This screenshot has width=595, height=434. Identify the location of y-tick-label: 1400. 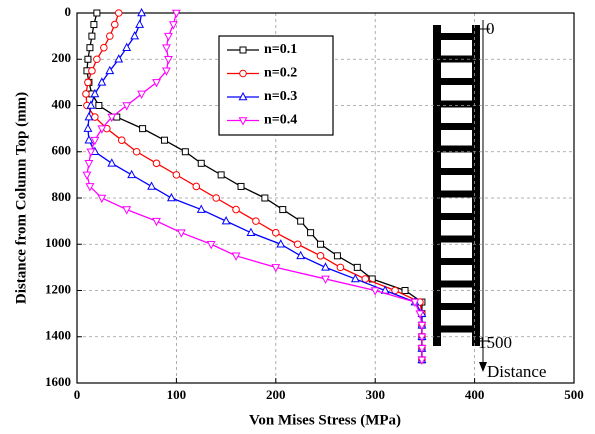
(58, 335).